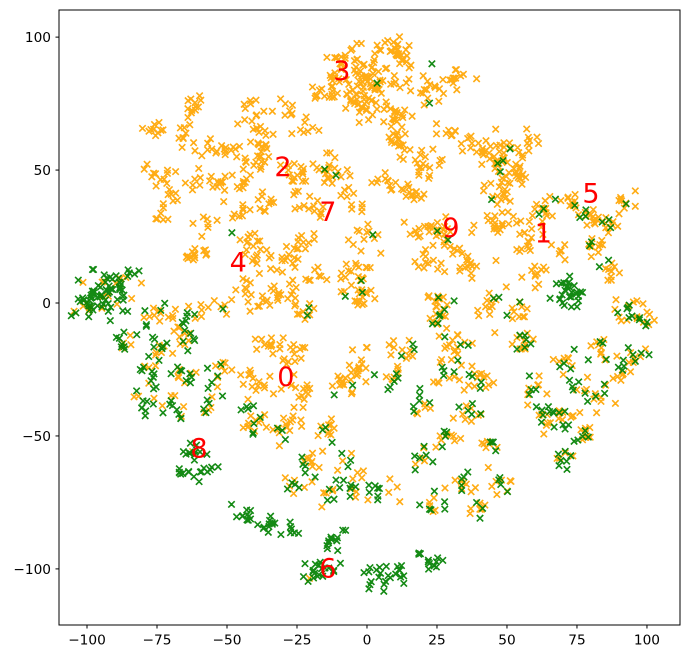  I want to click on cluster-label-9: 9, so click(450, 228).